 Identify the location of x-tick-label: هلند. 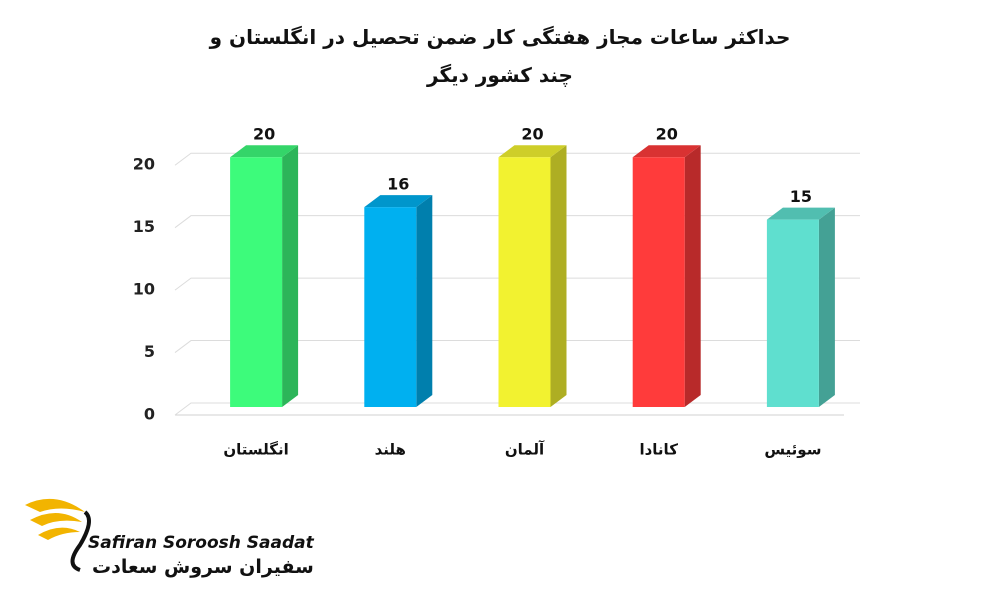
(390, 450).